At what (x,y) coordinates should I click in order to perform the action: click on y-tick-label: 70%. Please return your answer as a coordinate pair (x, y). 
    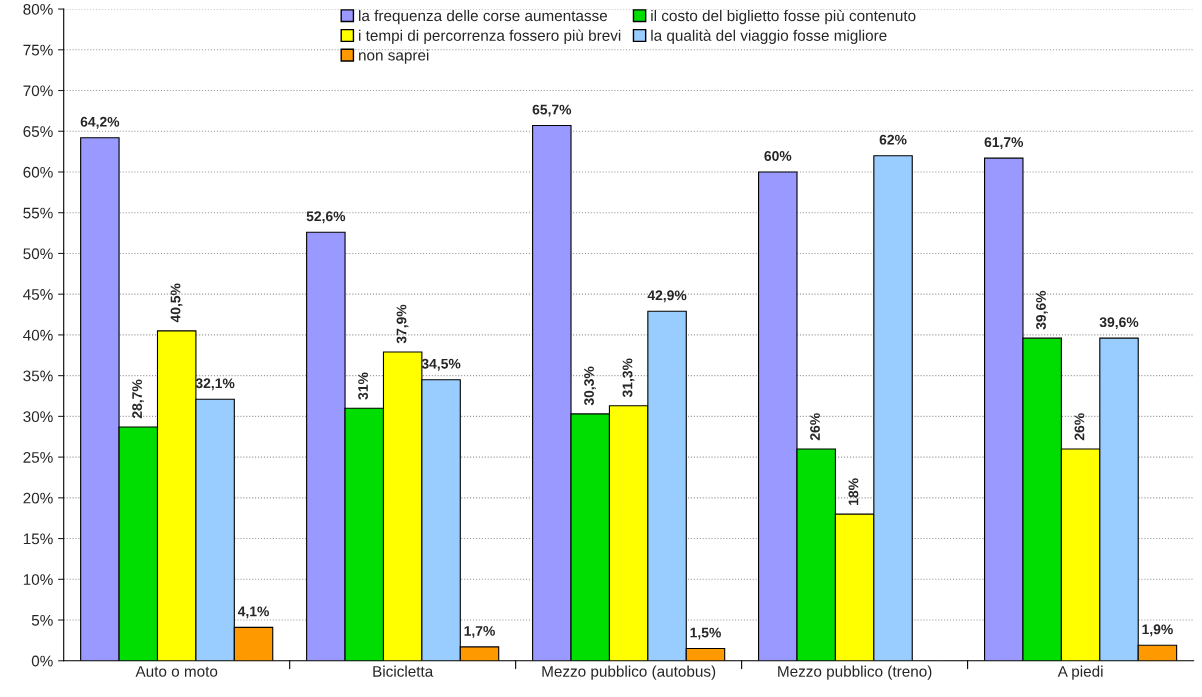
    Looking at the image, I should click on (38, 91).